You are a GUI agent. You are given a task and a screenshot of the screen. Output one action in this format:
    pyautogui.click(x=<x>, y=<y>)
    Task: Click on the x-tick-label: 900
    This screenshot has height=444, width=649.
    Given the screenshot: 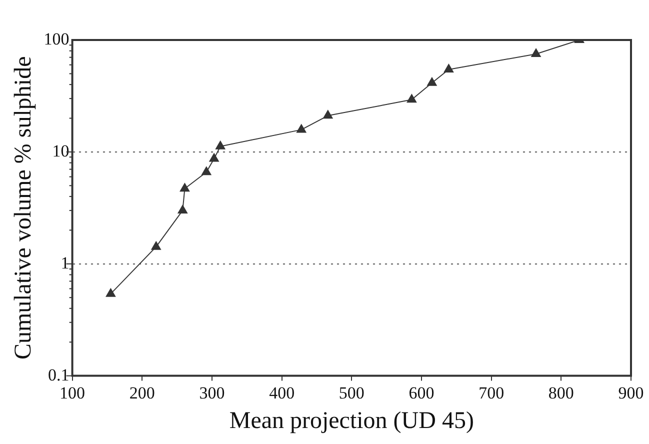 What is the action you would take?
    pyautogui.click(x=631, y=392)
    